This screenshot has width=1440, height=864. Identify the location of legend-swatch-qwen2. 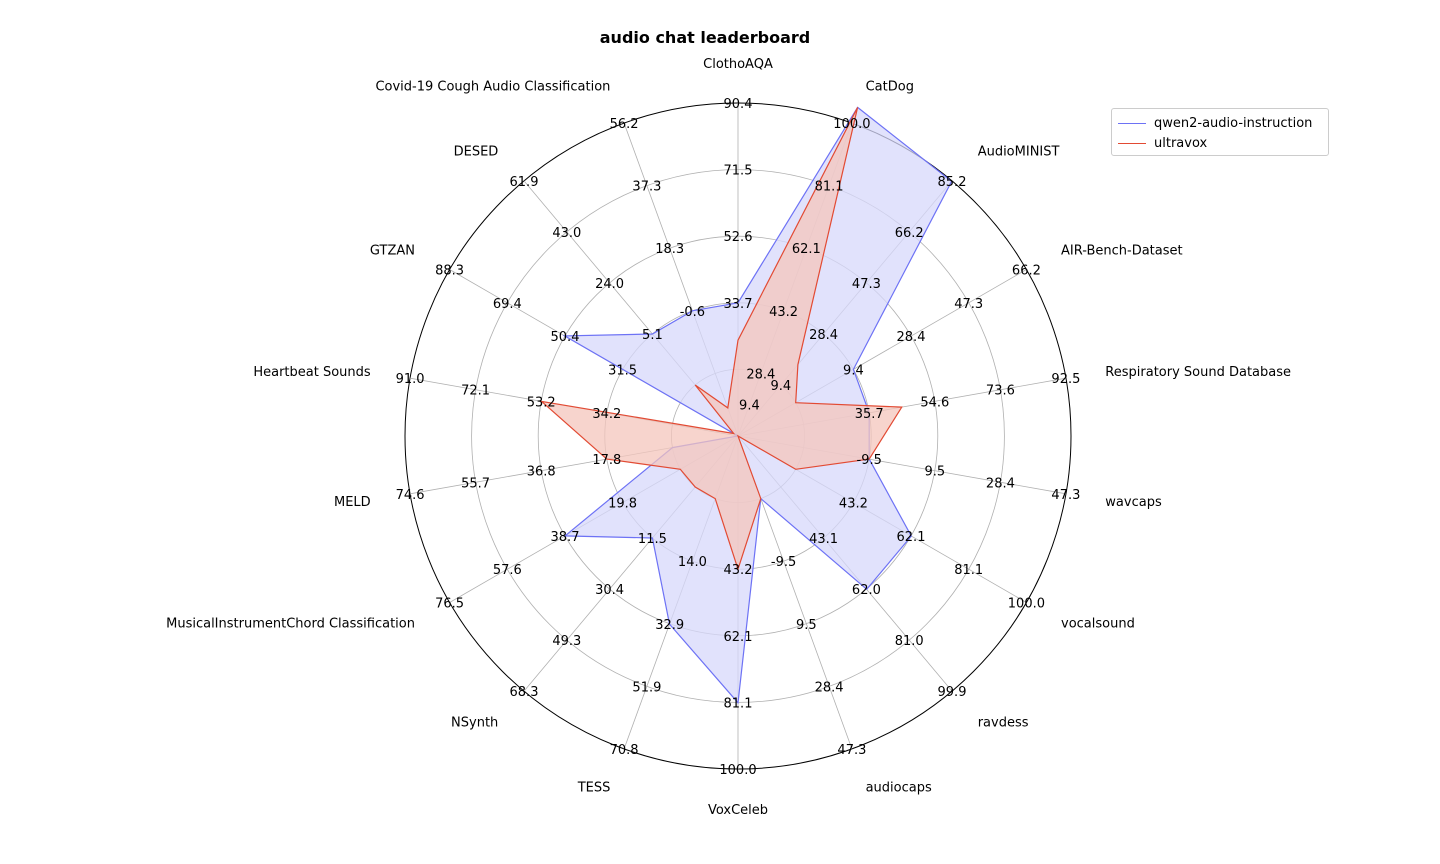
(1132, 123).